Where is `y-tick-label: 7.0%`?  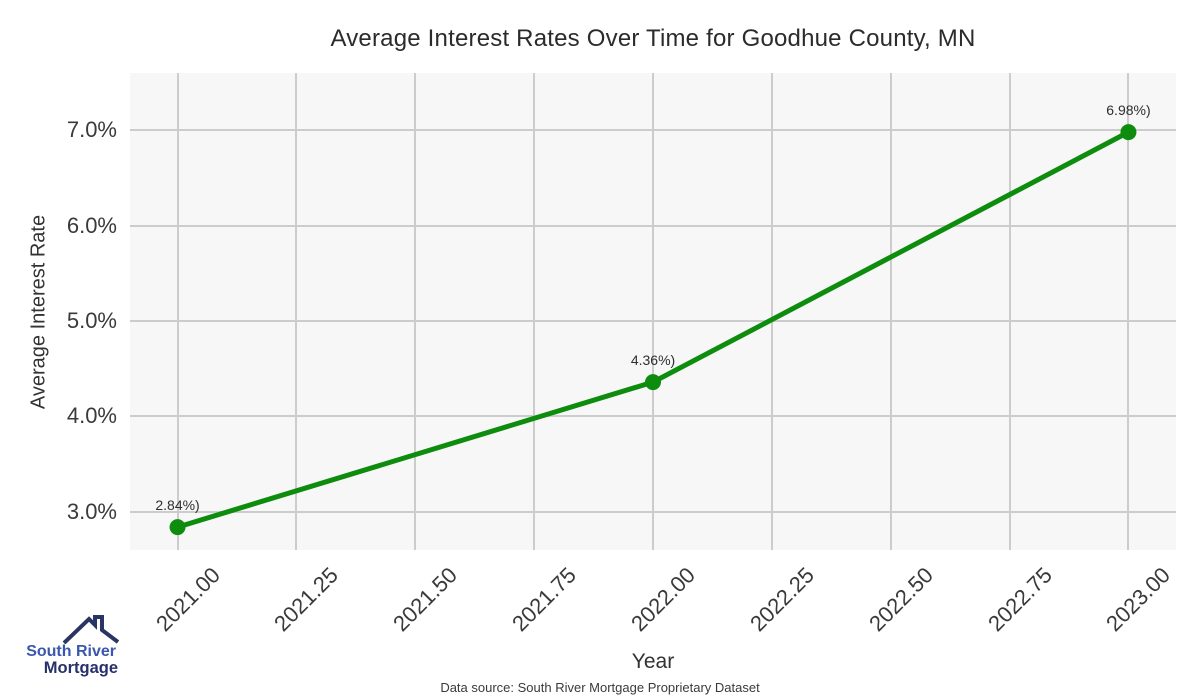 y-tick-label: 7.0% is located at coordinates (91, 130).